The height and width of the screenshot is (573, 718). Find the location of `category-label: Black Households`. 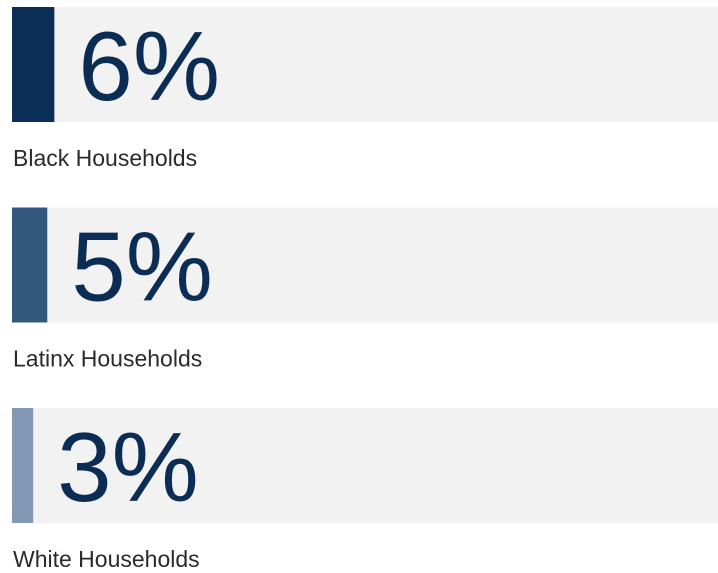

category-label: Black Households is located at coordinates (105, 158).